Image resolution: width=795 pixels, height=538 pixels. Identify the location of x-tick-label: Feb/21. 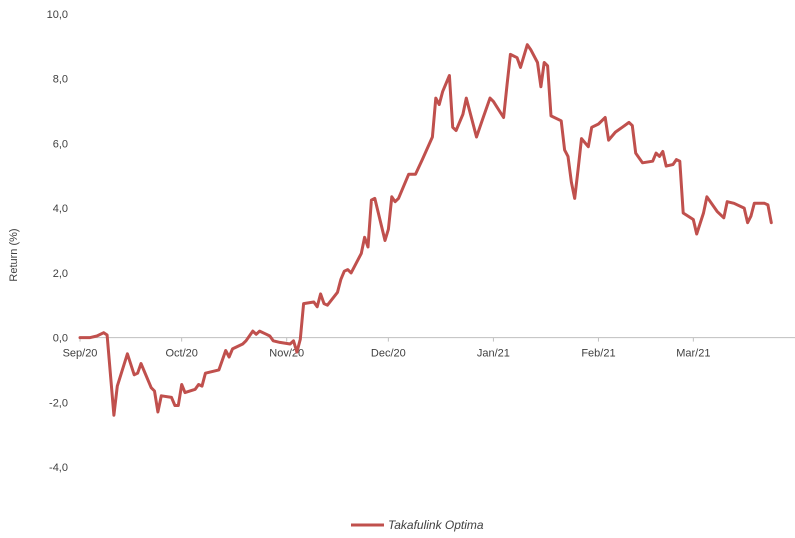
(598, 354).